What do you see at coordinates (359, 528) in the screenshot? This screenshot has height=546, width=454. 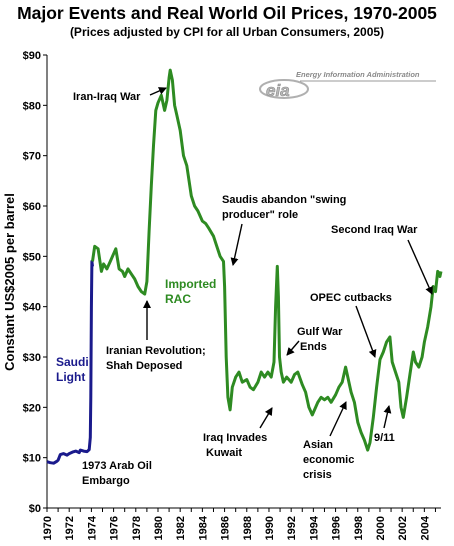 I see `x-tick-label: 1998` at bounding box center [359, 528].